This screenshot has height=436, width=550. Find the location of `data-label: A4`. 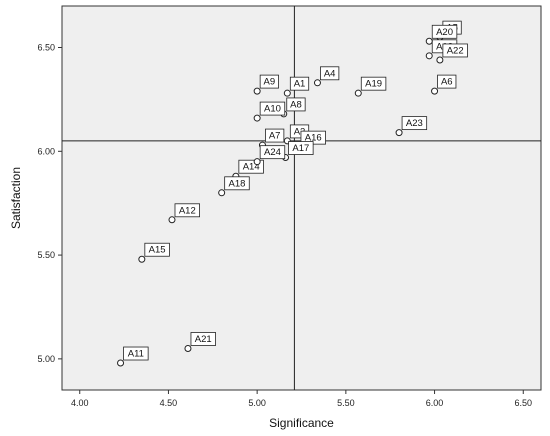

data-label: A4 is located at coordinates (330, 73).